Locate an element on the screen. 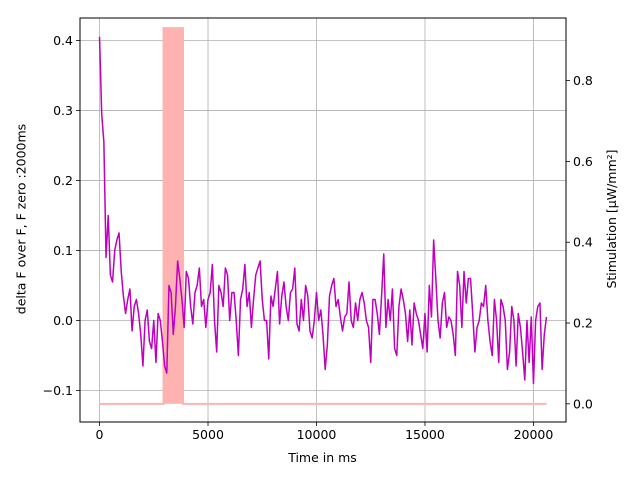 This screenshot has width=640, height=480. x-axis-ticks: 0 5000 10000 15000 20000 is located at coordinates (325, 432).